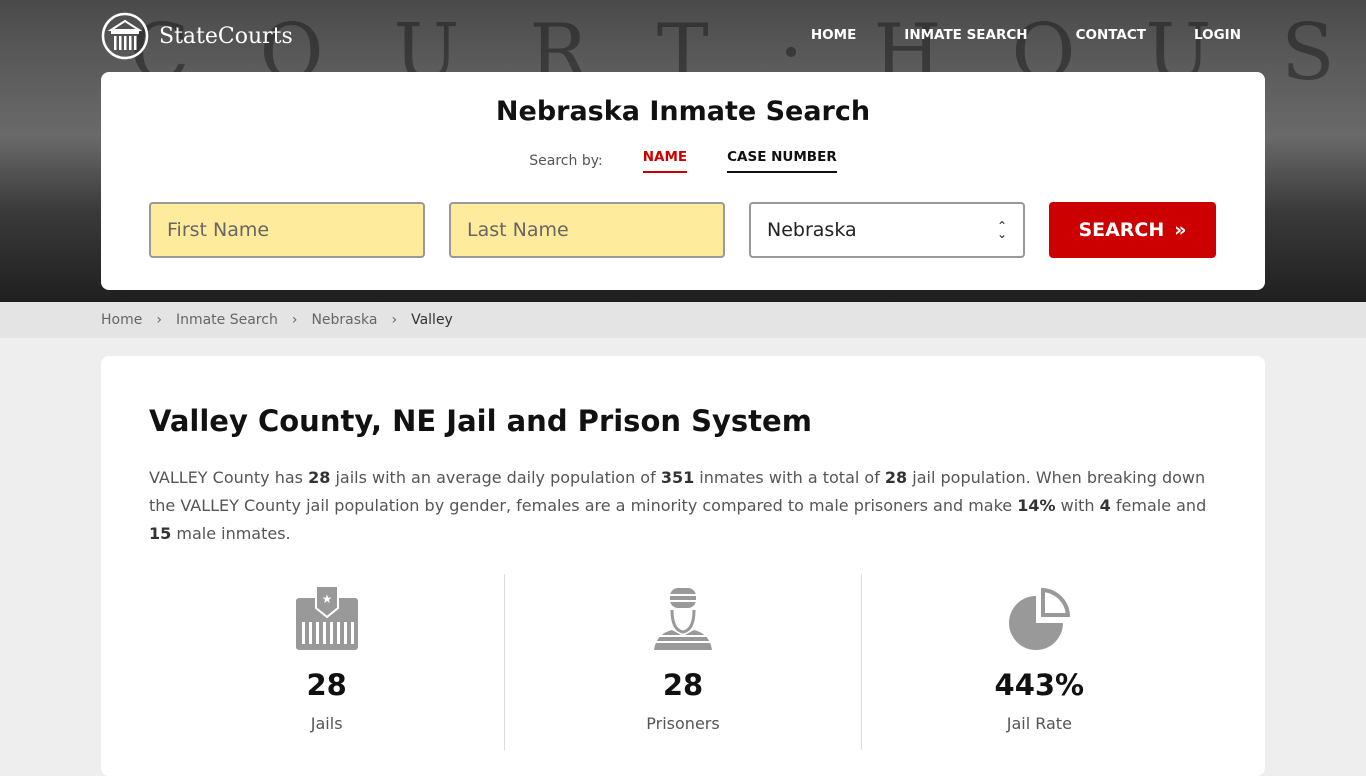 The height and width of the screenshot is (776, 1366). I want to click on search-button-label: SEARCH, so click(1121, 230).